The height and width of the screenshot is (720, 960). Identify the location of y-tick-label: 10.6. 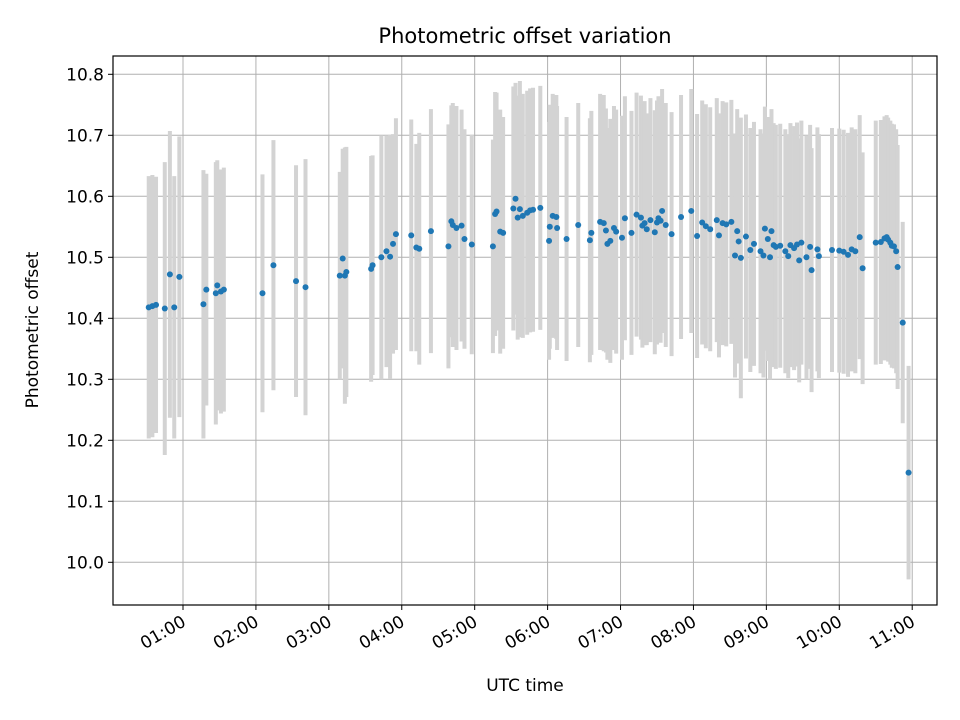
(85, 197).